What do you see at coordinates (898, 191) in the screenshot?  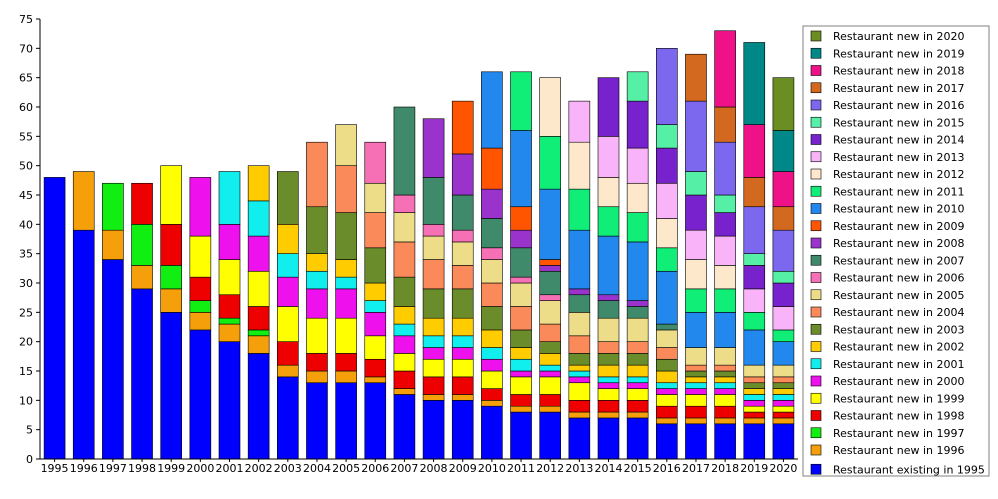 I see `legend-label: Restaurant new in 2011` at bounding box center [898, 191].